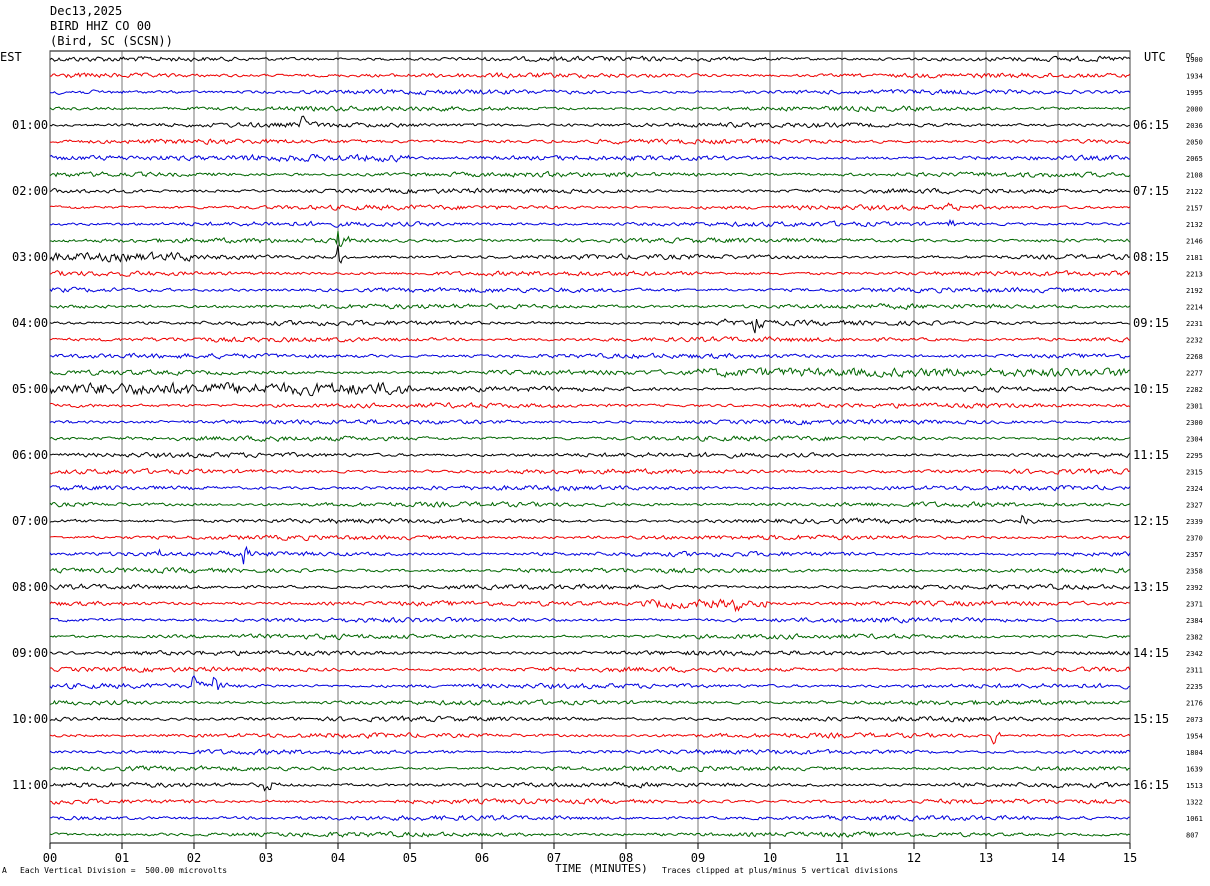 This screenshot has height=886, width=1210. I want to click on footer-mark: A, so click(4, 870).